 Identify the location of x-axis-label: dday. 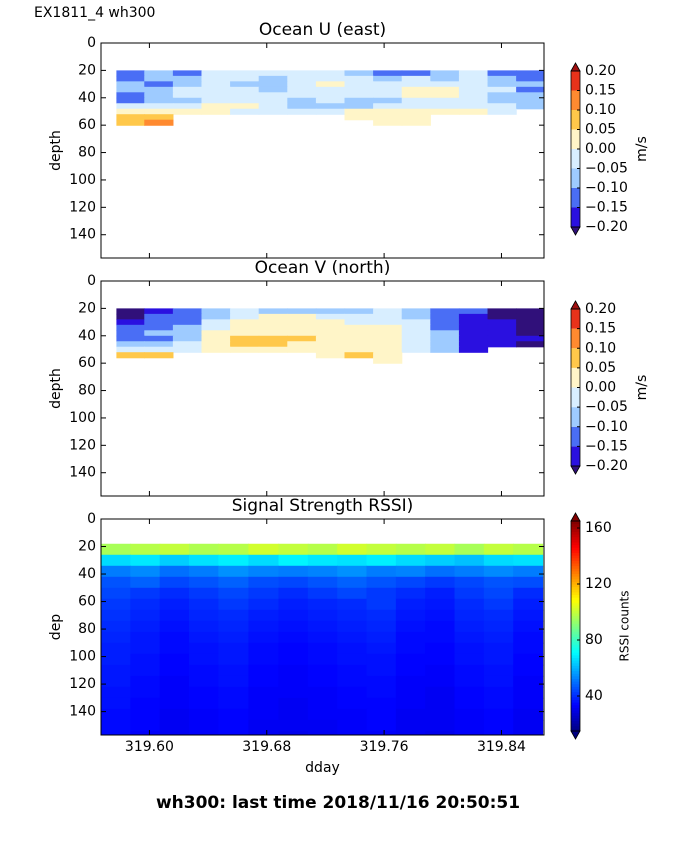
(322, 768).